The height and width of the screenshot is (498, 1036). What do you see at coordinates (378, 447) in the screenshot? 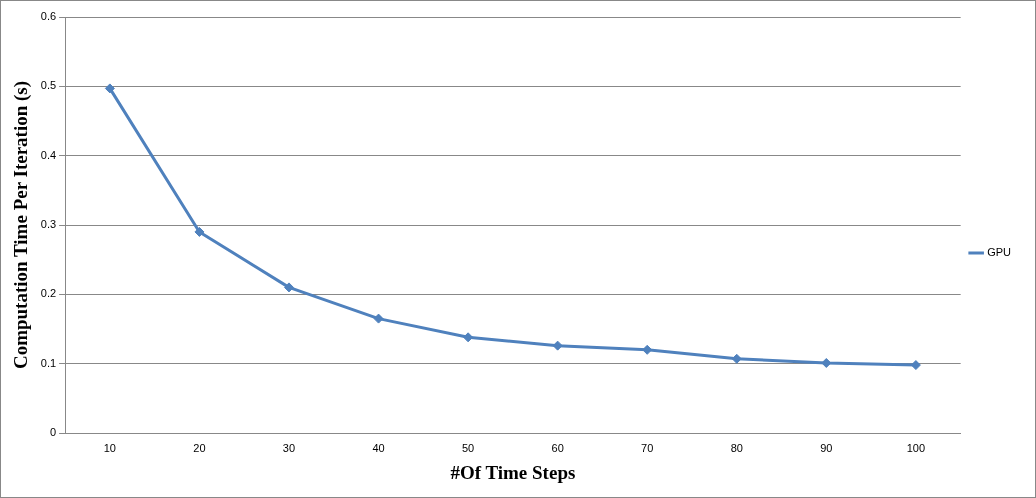
I see `x-tick-label: 40` at bounding box center [378, 447].